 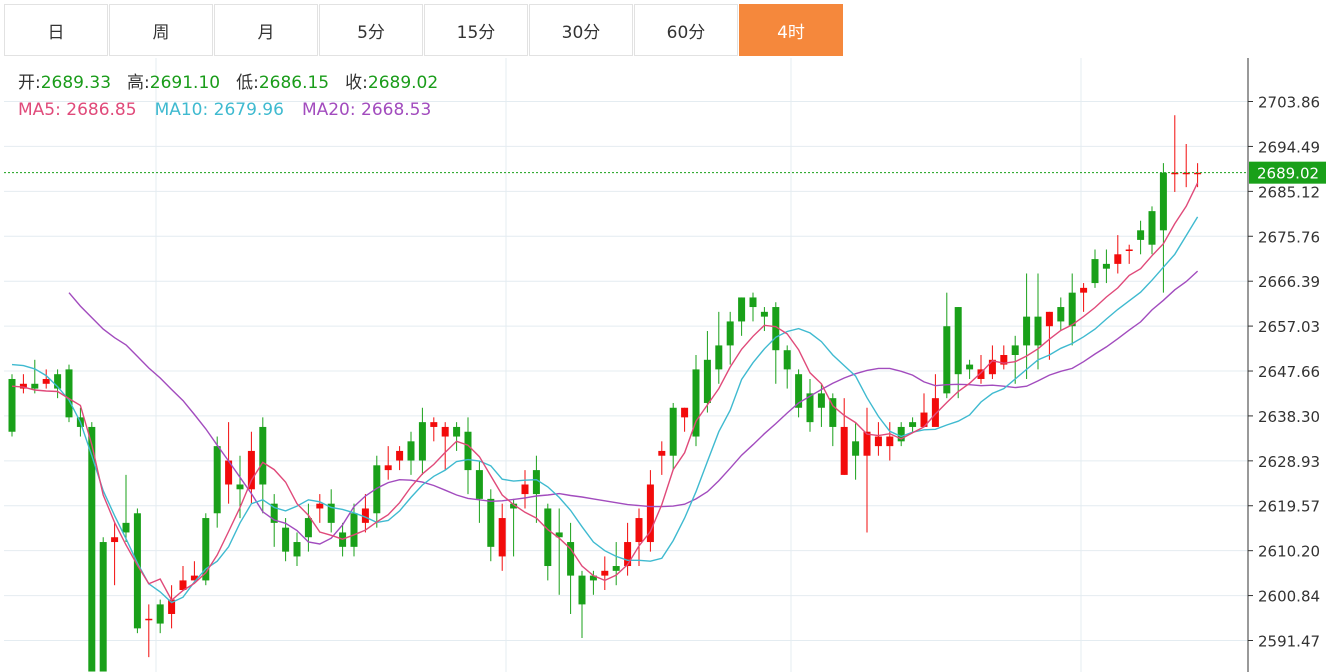 What do you see at coordinates (1289, 327) in the screenshot?
I see `price-tick-label-5: 2657.03` at bounding box center [1289, 327].